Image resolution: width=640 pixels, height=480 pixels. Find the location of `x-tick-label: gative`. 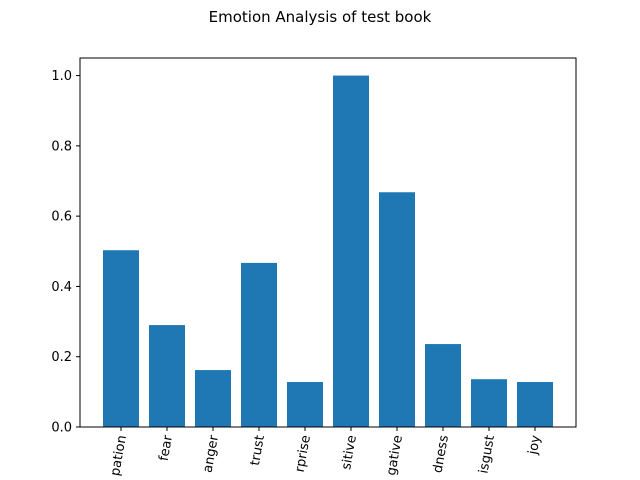

x-tick-label: gative is located at coordinates (395, 455).